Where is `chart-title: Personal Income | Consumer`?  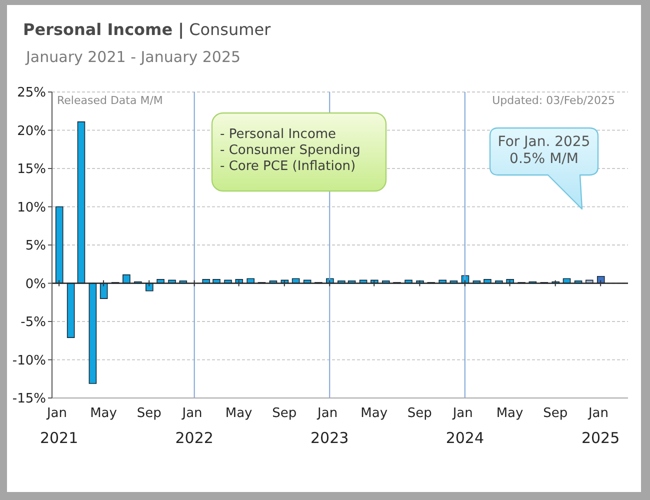 chart-title: Personal Income | Consumer is located at coordinates (147, 29).